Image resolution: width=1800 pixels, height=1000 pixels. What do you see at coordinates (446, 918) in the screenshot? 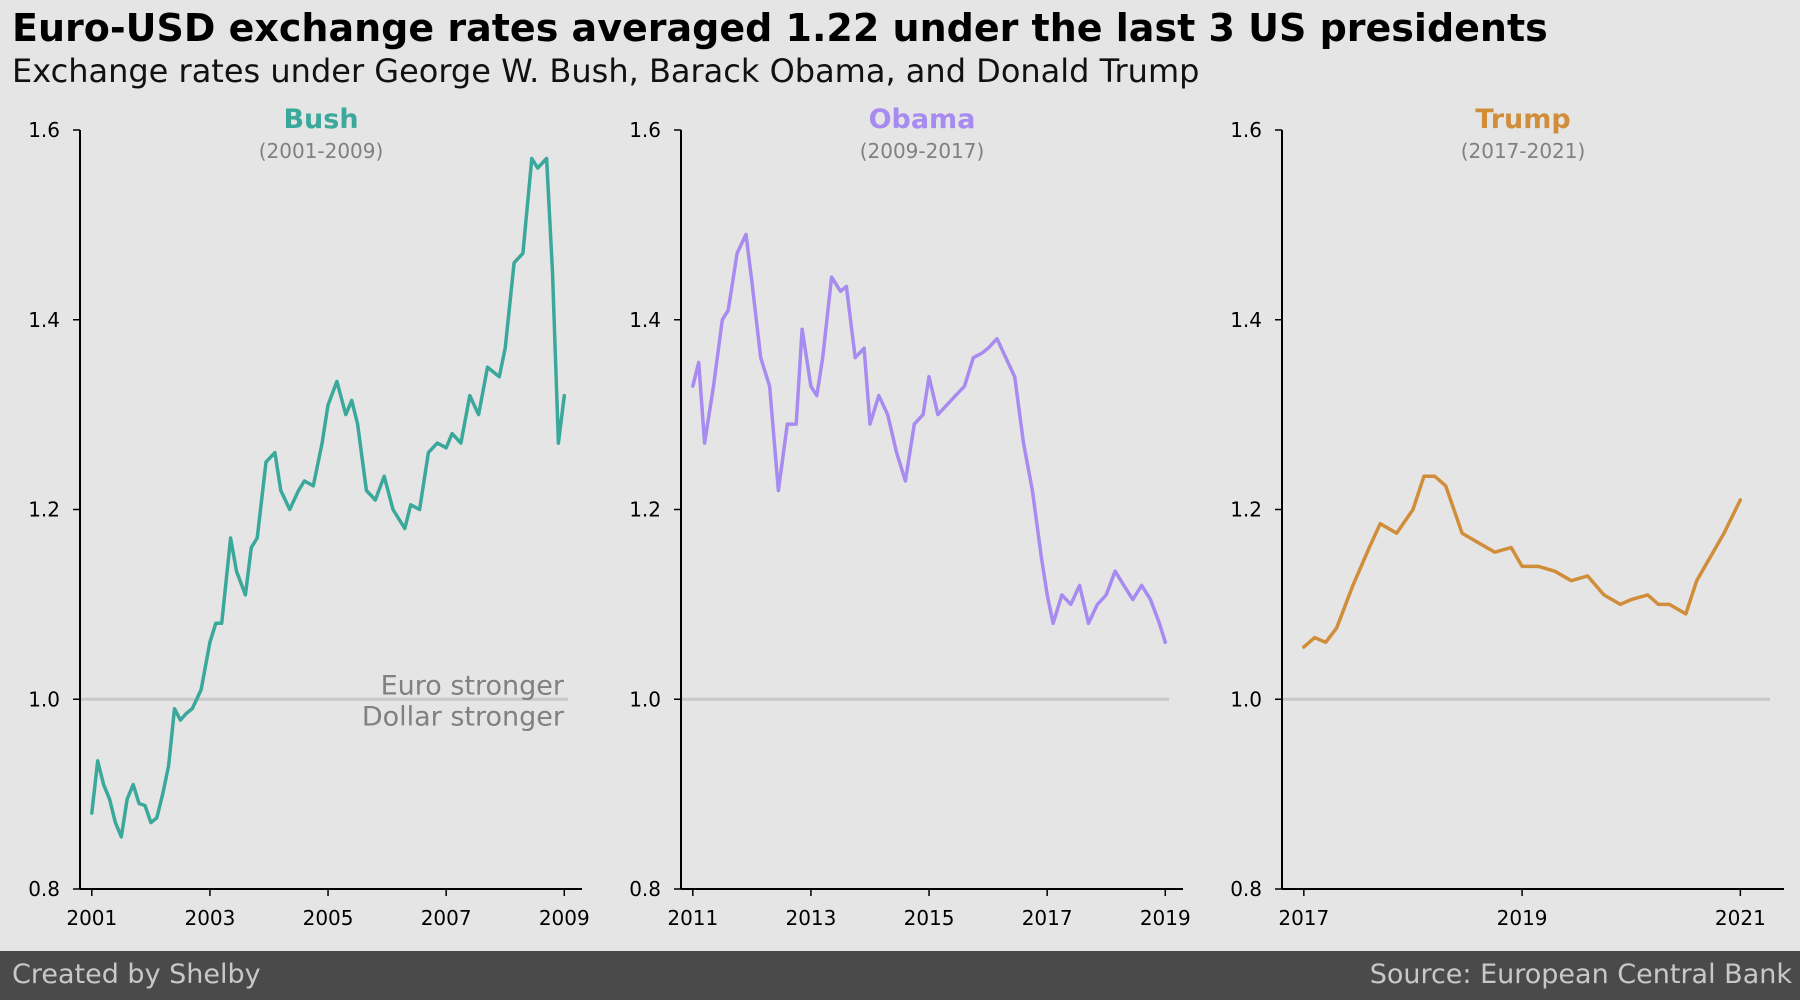
I see `bush-x-tick-label: 2007` at bounding box center [446, 918].